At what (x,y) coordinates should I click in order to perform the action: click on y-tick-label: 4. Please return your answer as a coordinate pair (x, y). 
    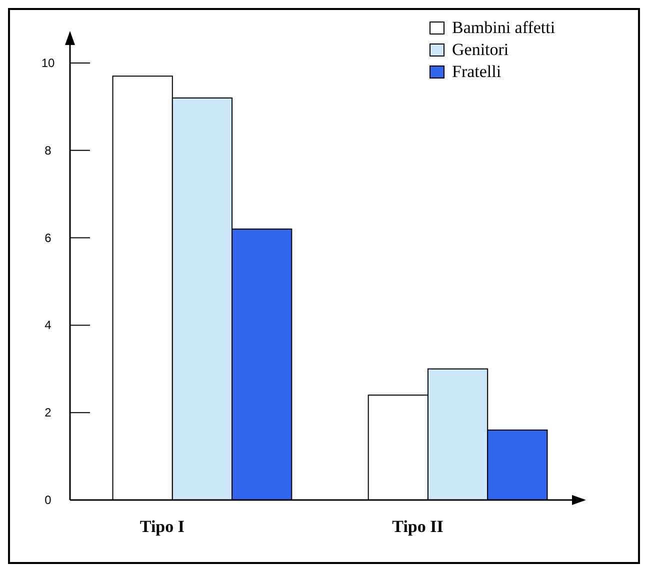
    Looking at the image, I should click on (48, 325).